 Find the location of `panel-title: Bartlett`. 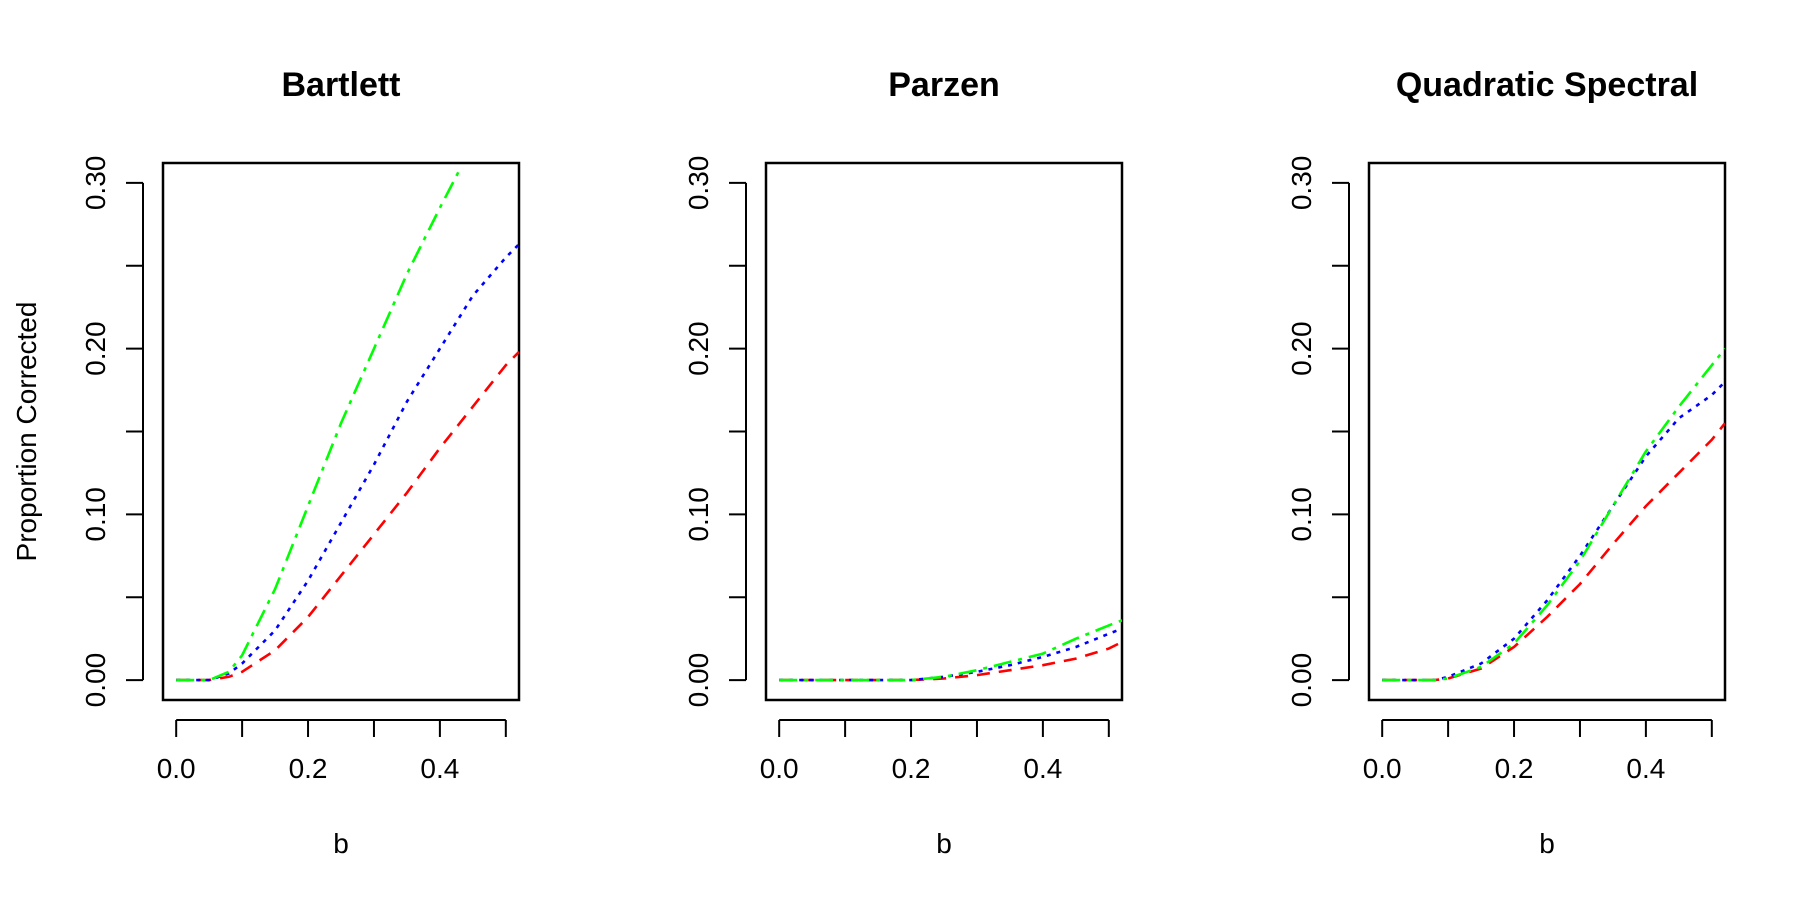

panel-title: Bartlett is located at coordinates (340, 85).